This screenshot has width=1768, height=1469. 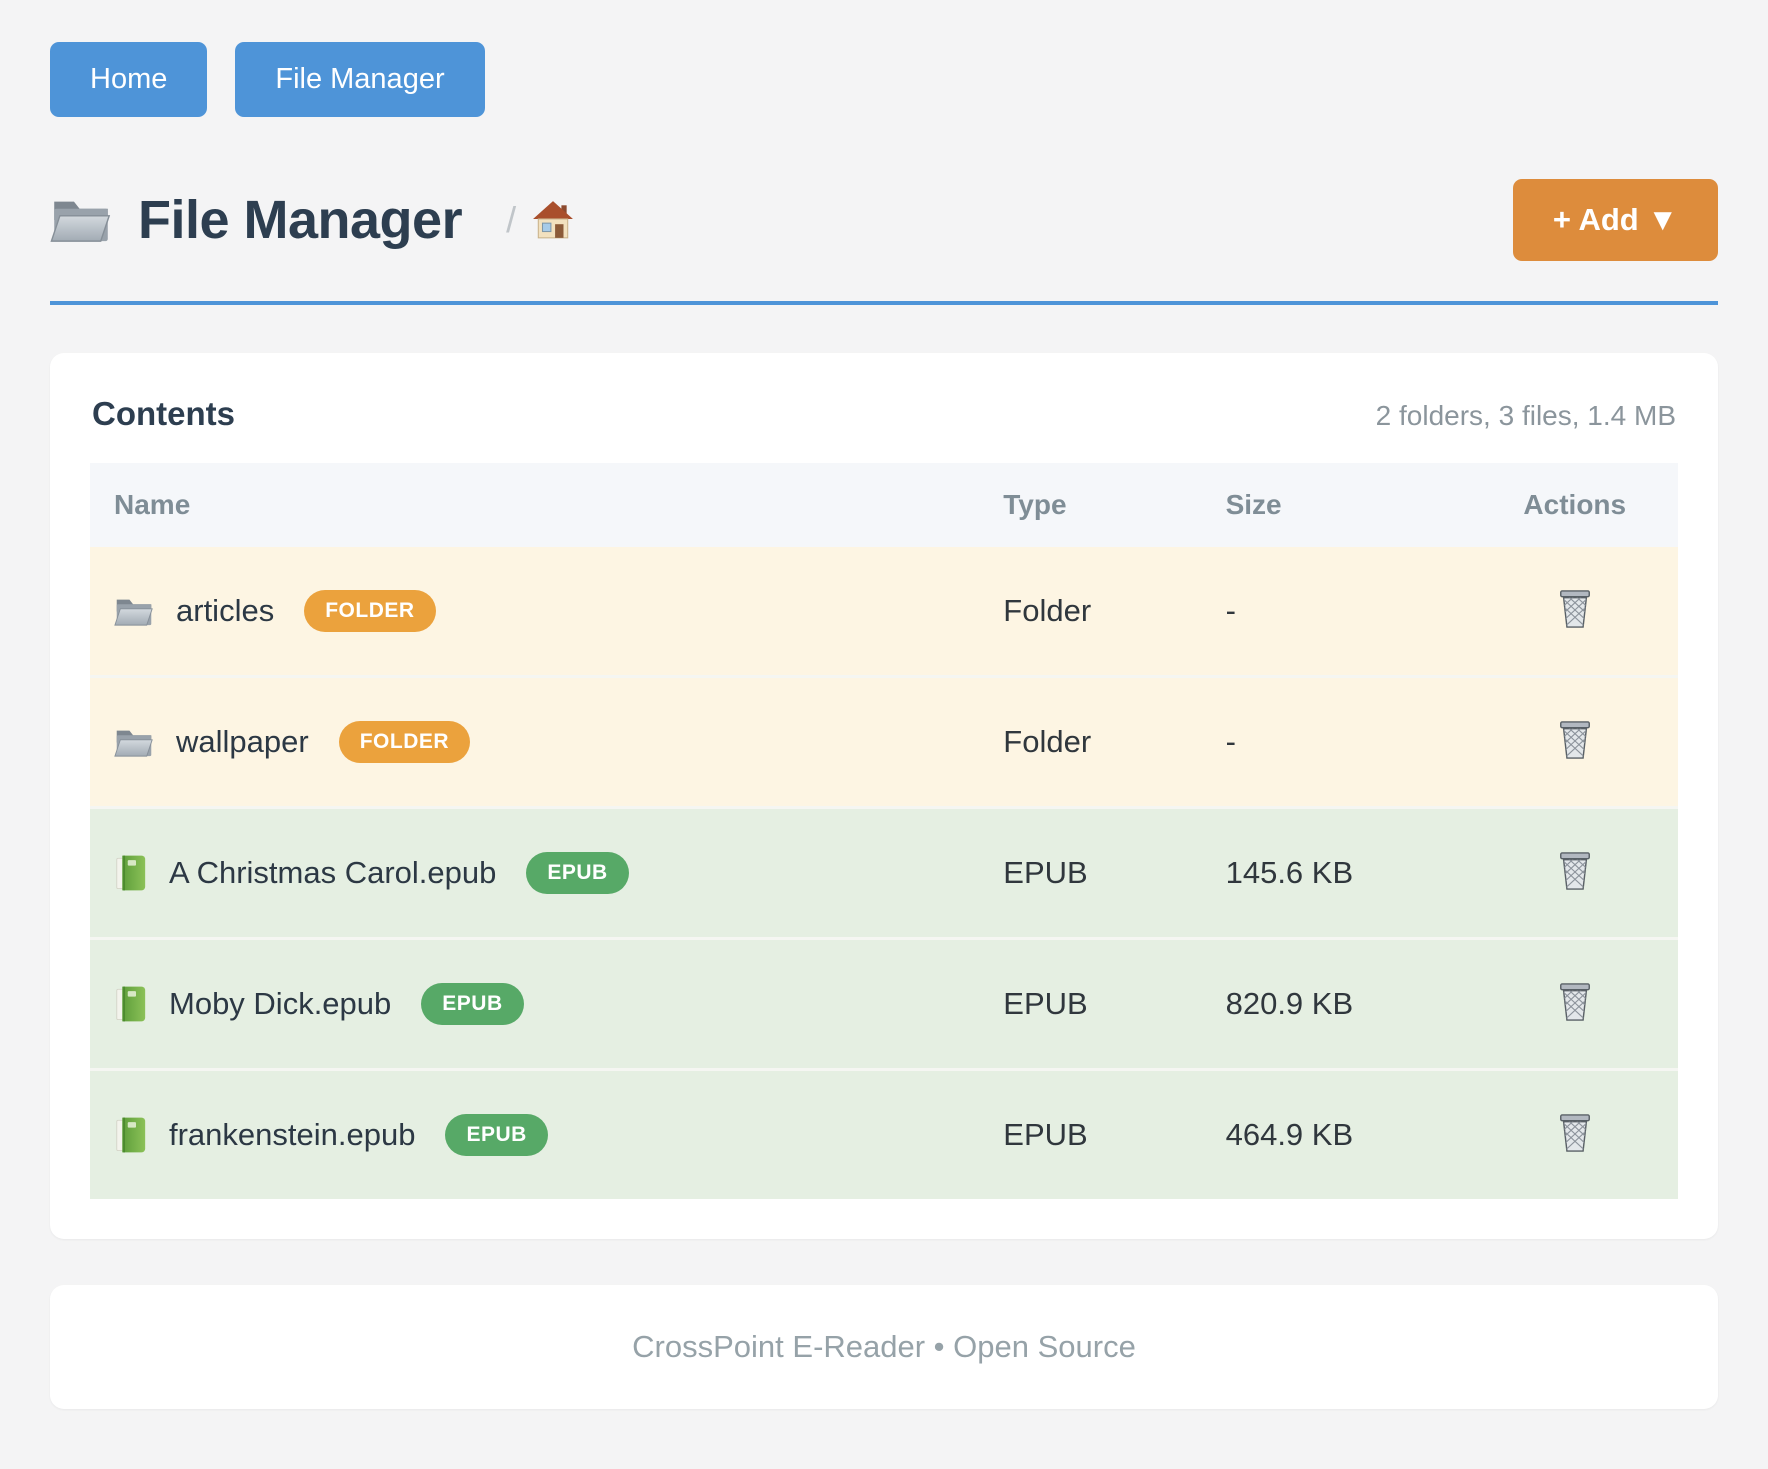 I want to click on add-button: + Add ▼, so click(x=1615, y=220).